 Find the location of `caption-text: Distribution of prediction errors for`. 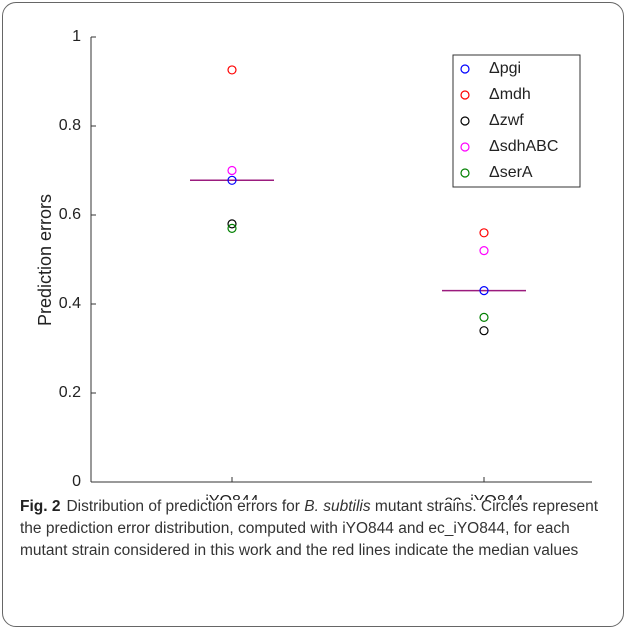

caption-text: Distribution of prediction errors for is located at coordinates (183, 506).